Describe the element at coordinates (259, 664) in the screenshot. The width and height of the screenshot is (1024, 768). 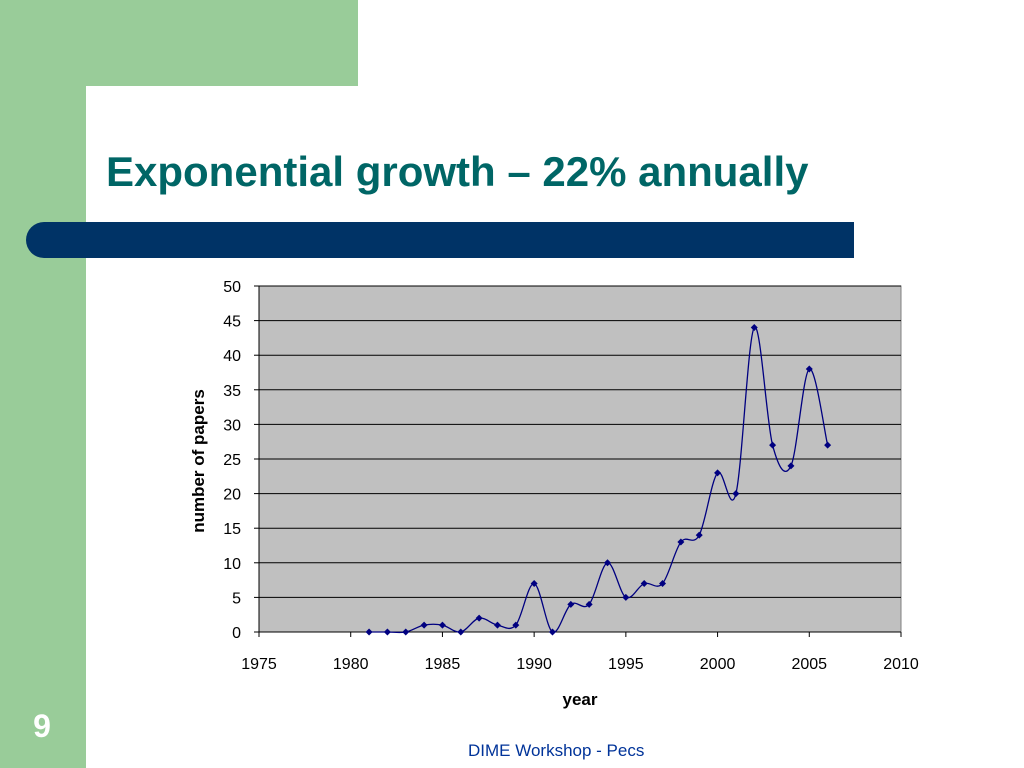
I see `x-tick-label: 1975` at that location.